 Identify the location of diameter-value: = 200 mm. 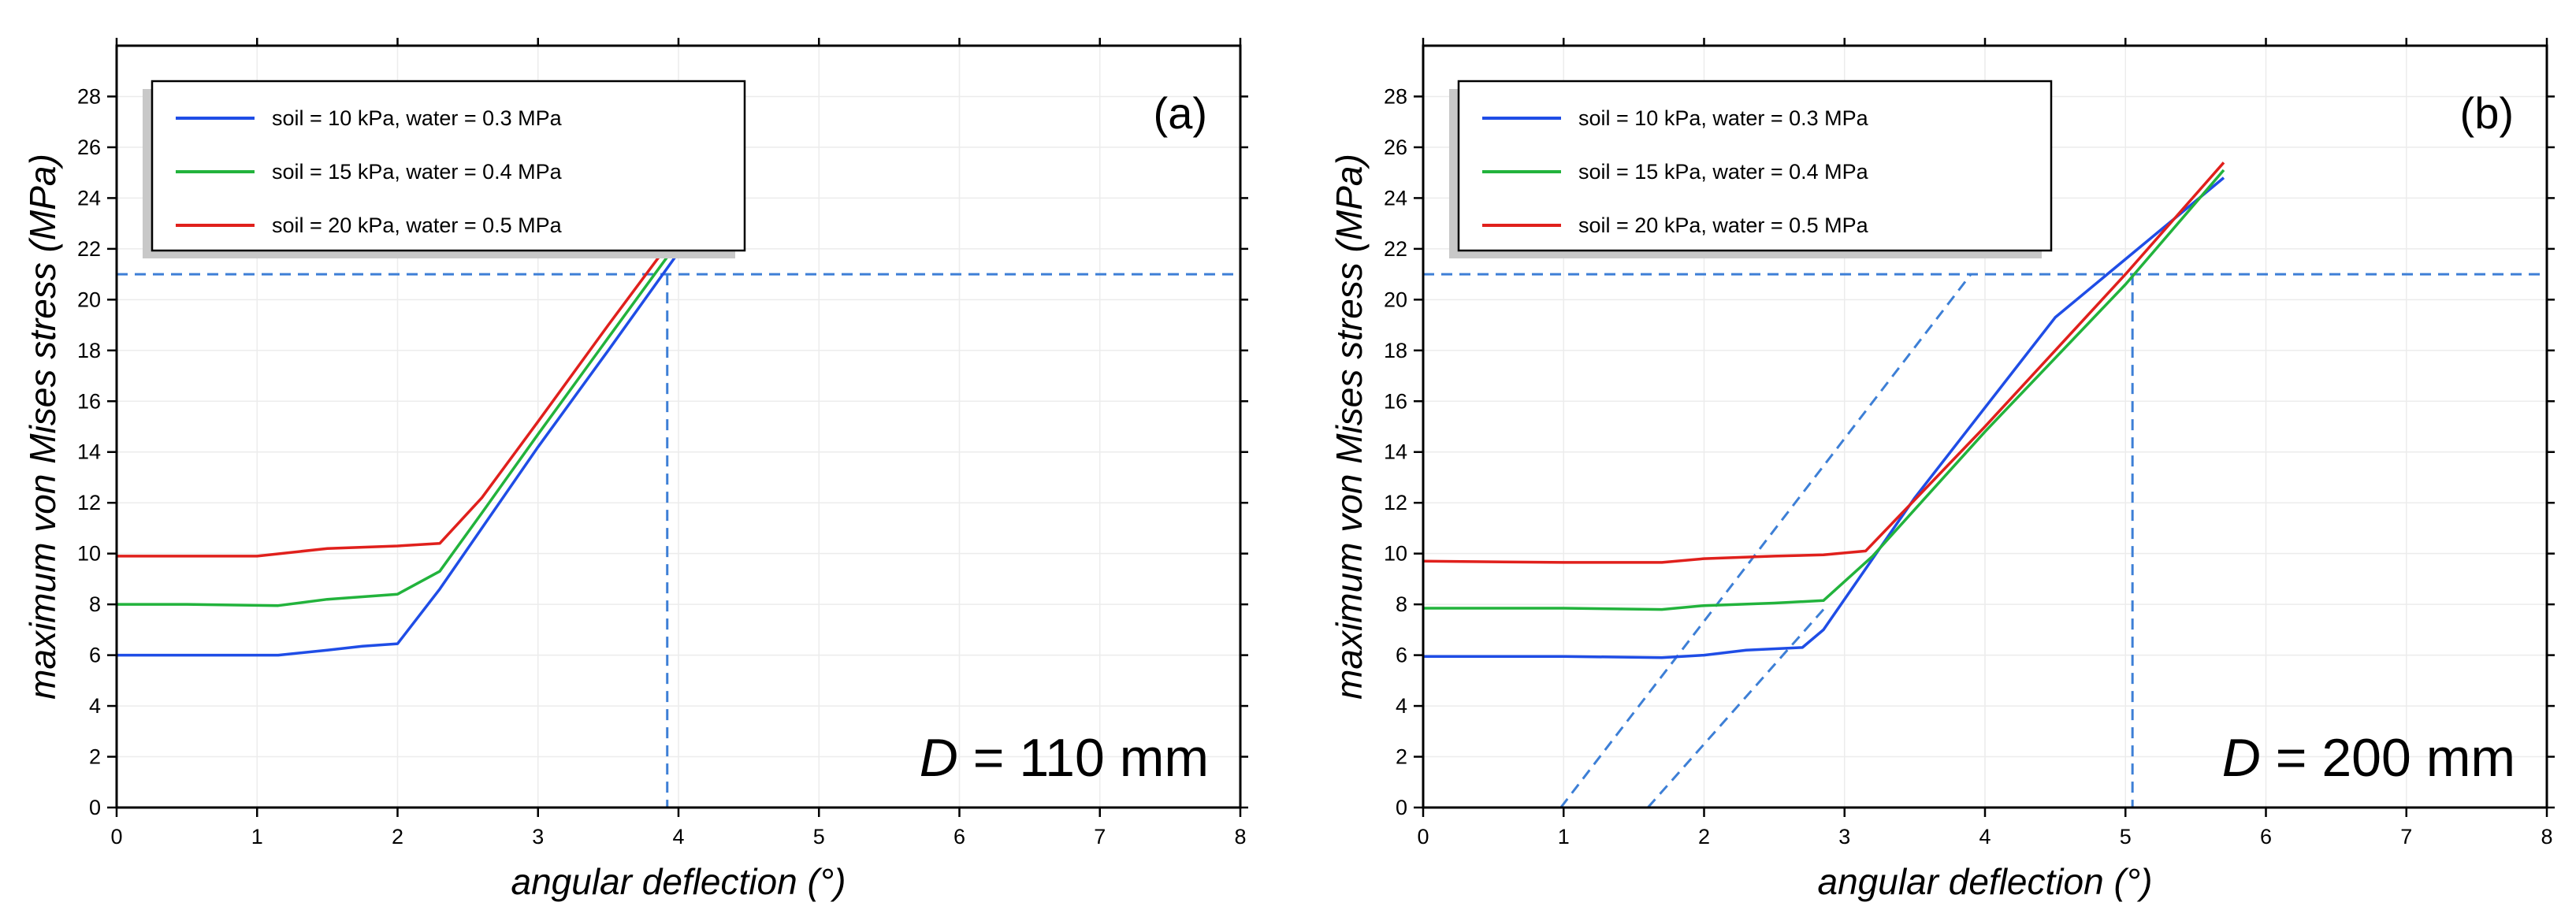
(2388, 758).